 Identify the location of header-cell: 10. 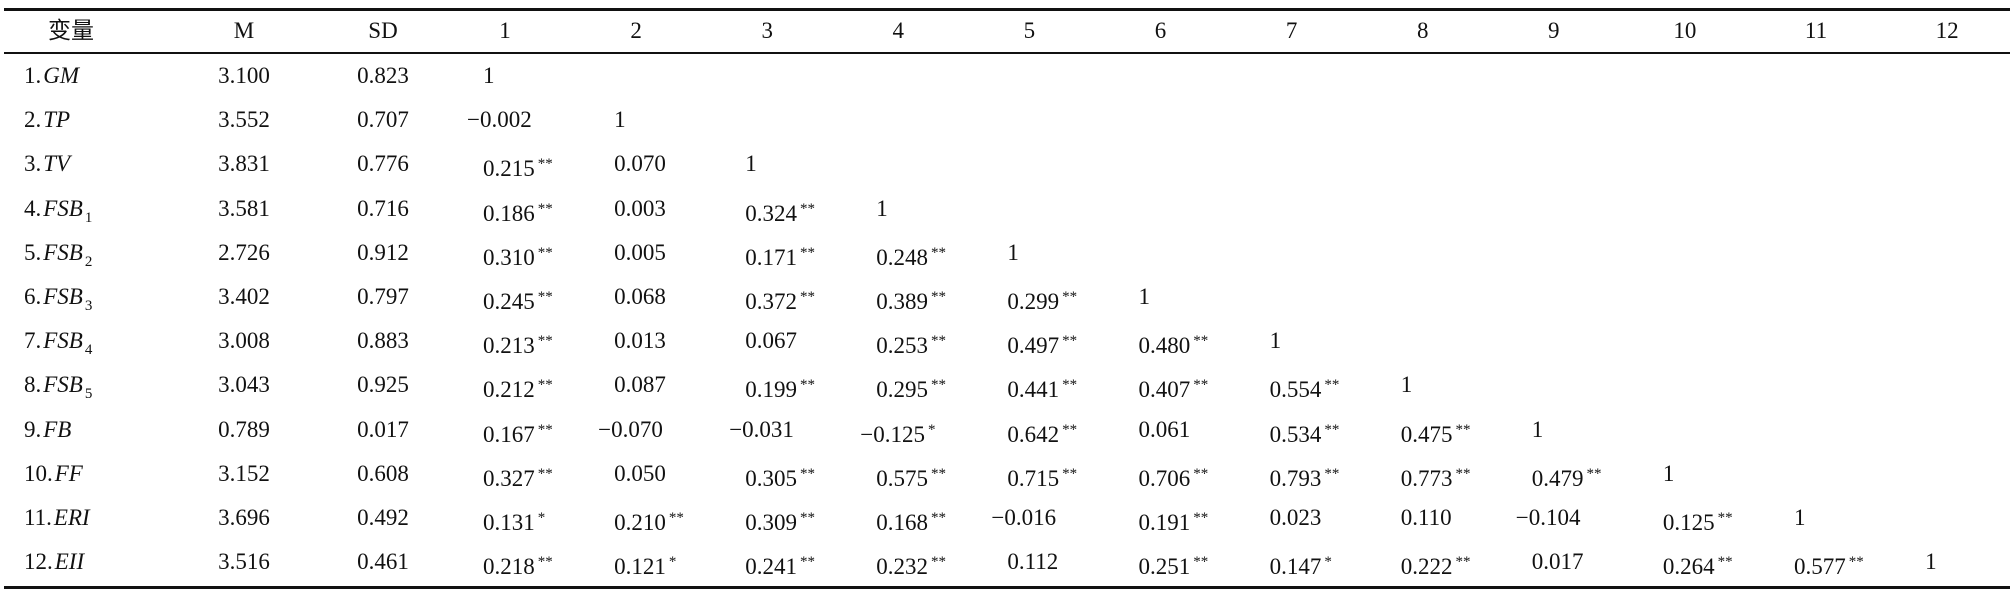
(1685, 30).